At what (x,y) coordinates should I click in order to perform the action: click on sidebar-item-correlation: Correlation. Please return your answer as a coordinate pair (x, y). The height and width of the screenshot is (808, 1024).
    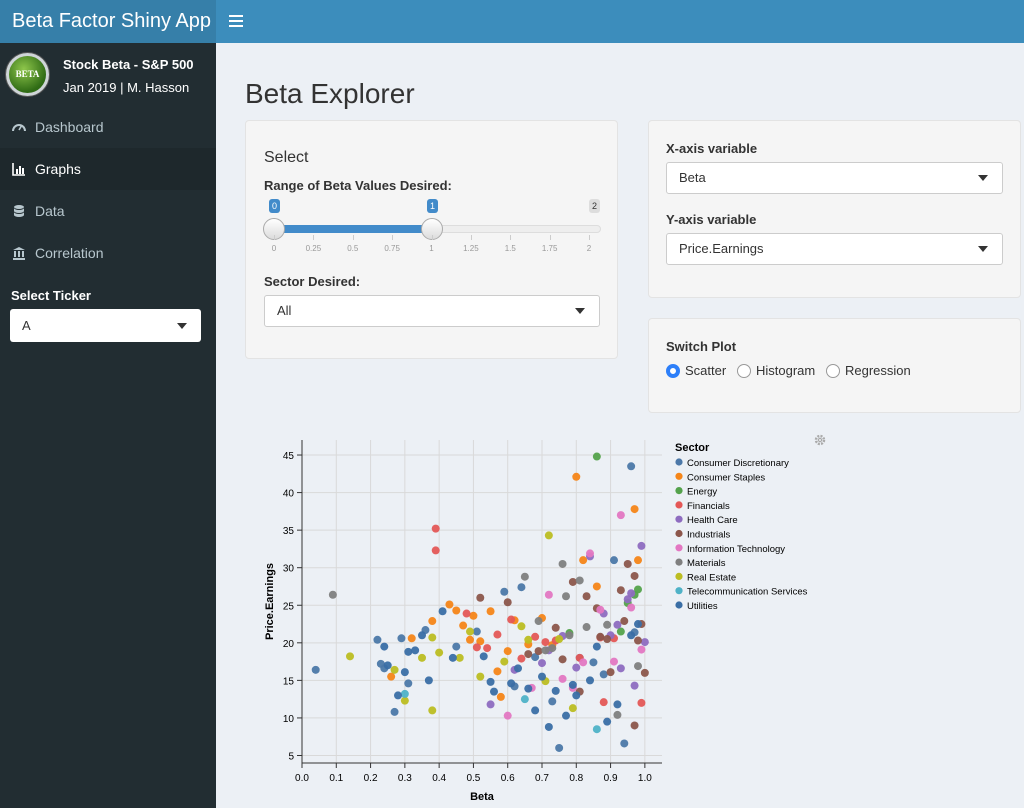
    Looking at the image, I should click on (108, 253).